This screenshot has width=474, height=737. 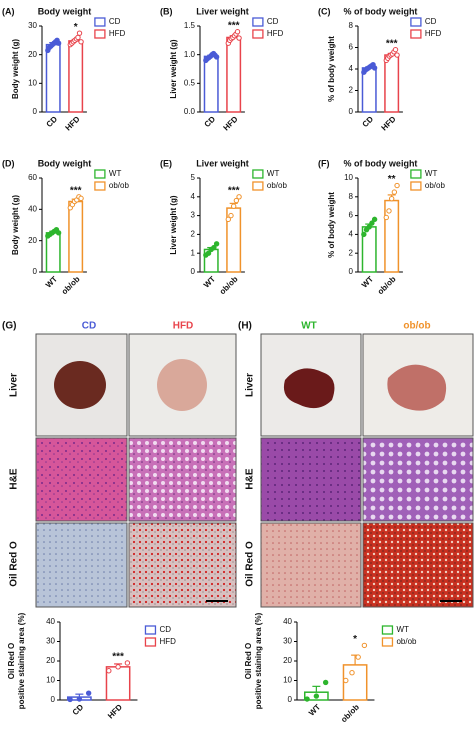 I want to click on panel-label: (D), so click(x=8, y=163).